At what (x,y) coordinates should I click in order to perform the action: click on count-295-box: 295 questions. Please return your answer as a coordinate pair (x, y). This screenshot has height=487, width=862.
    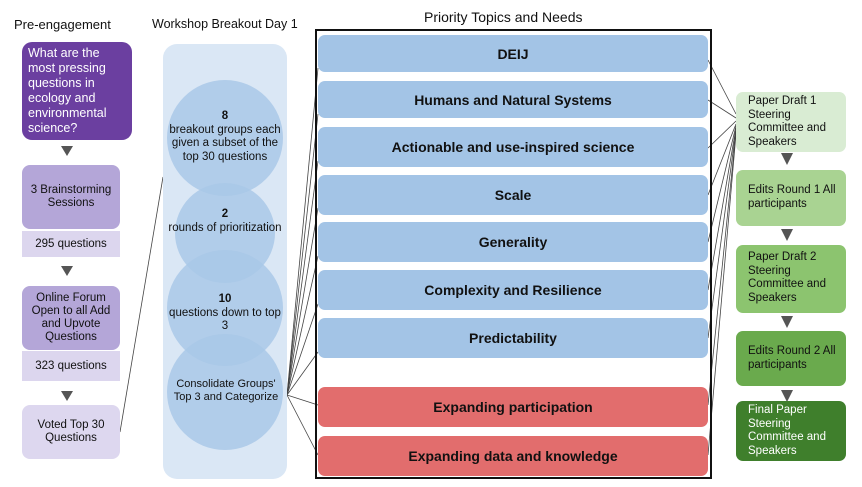
    Looking at the image, I should click on (71, 244).